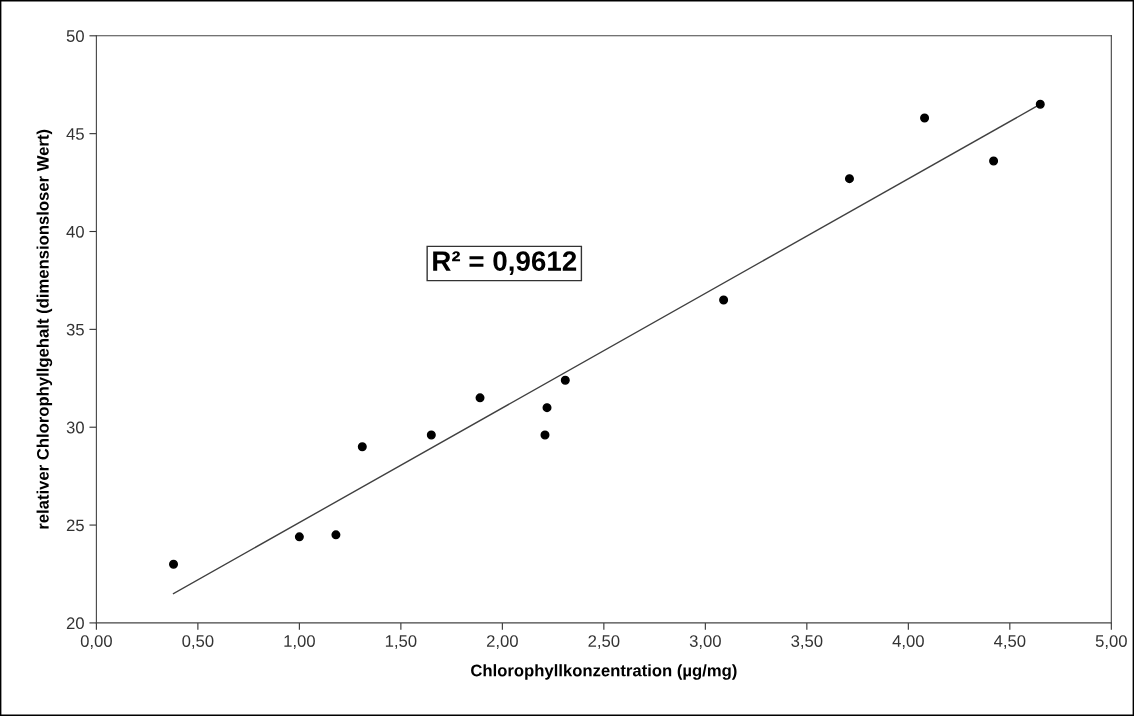 The image size is (1134, 716). What do you see at coordinates (705, 642) in the screenshot?
I see `x-tick-label: 3,00` at bounding box center [705, 642].